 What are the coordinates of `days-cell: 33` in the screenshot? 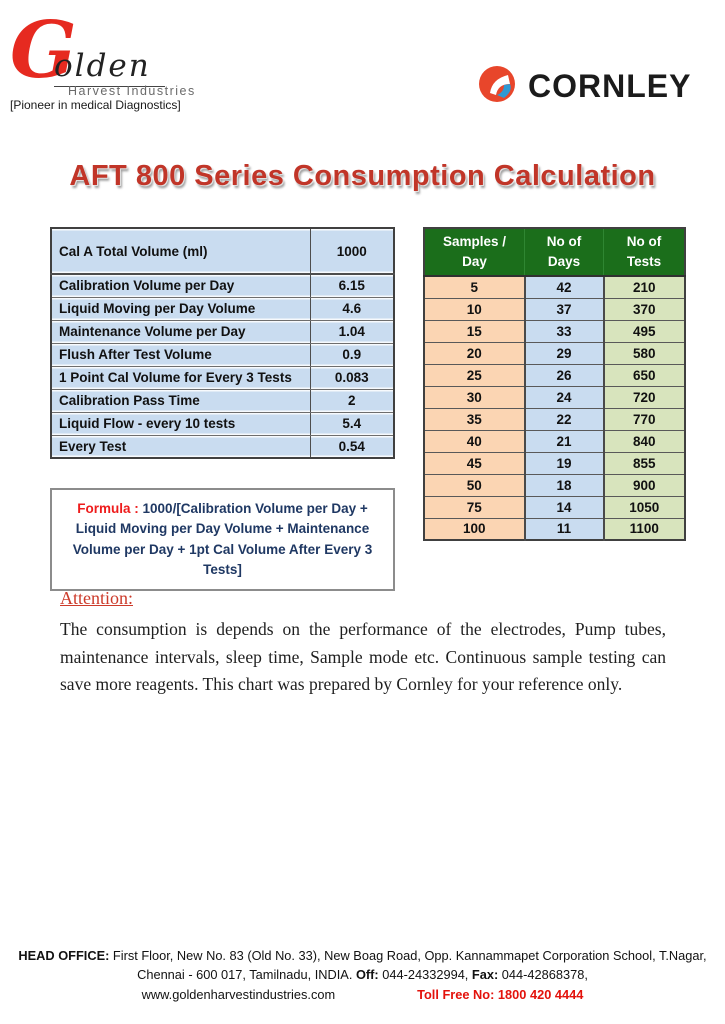 It's located at (563, 330).